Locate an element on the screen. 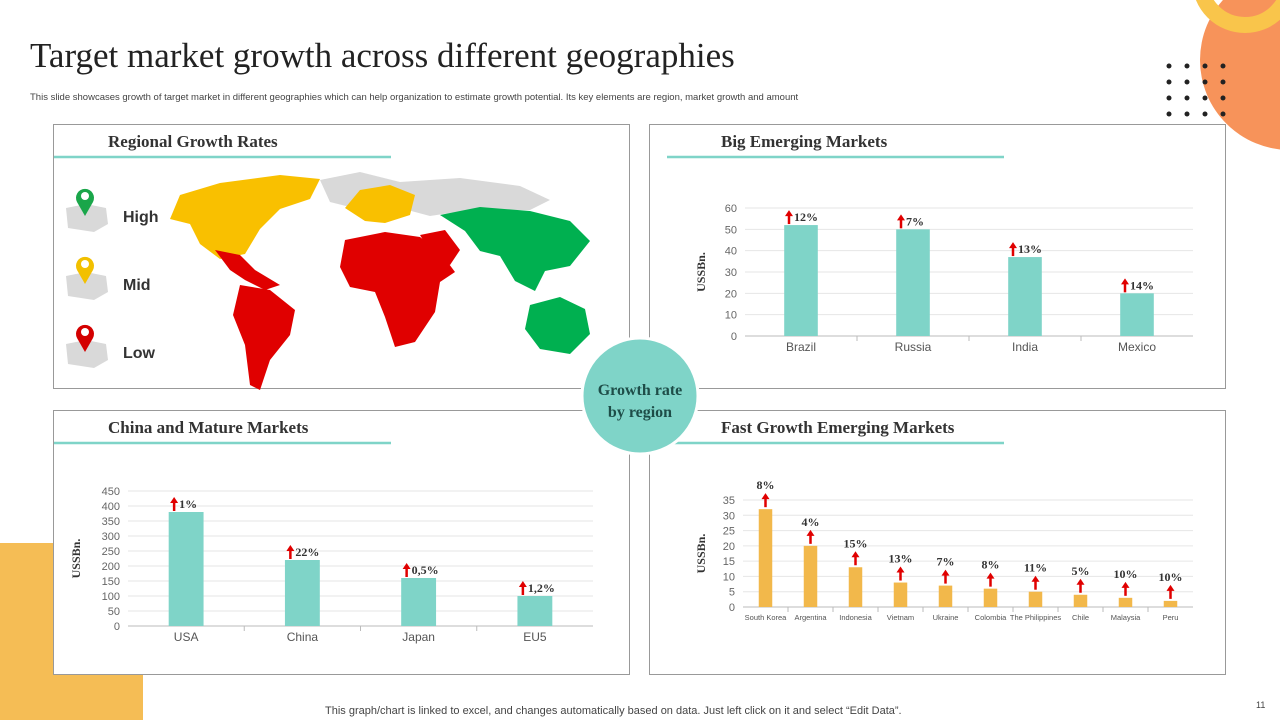  y-tick-label: 5 is located at coordinates (732, 593).